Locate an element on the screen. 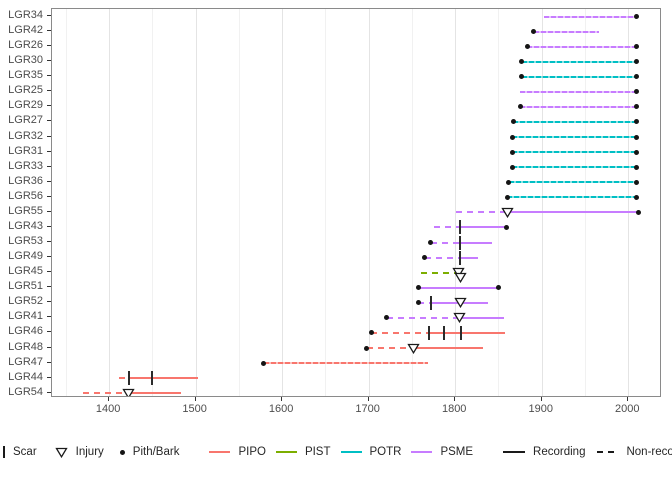  scar-mark is located at coordinates (443, 332).